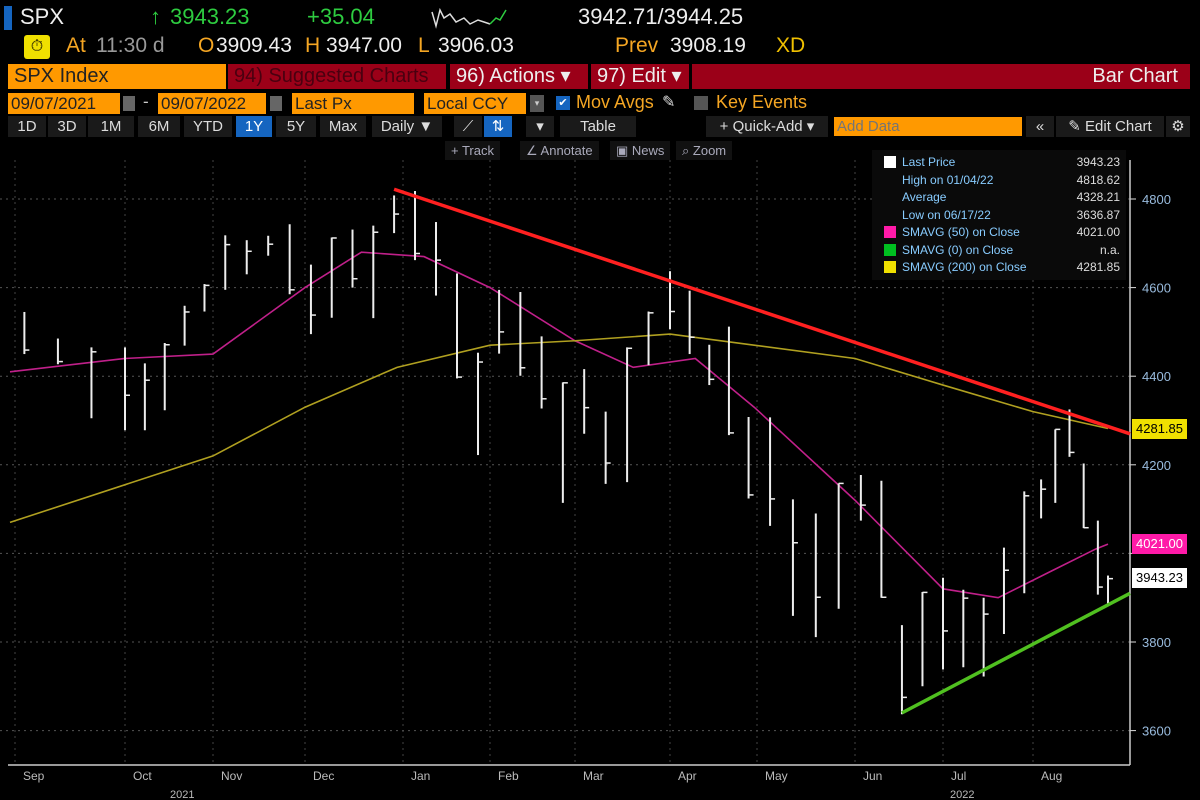  Describe the element at coordinates (254, 45) in the screenshot. I see `open-value: 3909.43` at that location.